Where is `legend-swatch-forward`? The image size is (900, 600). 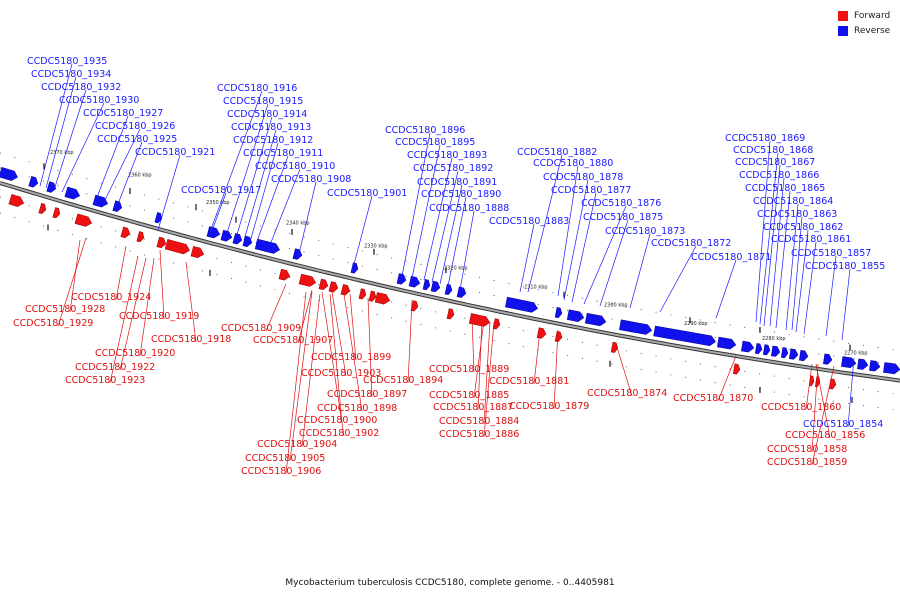 legend-swatch-forward is located at coordinates (843, 15).